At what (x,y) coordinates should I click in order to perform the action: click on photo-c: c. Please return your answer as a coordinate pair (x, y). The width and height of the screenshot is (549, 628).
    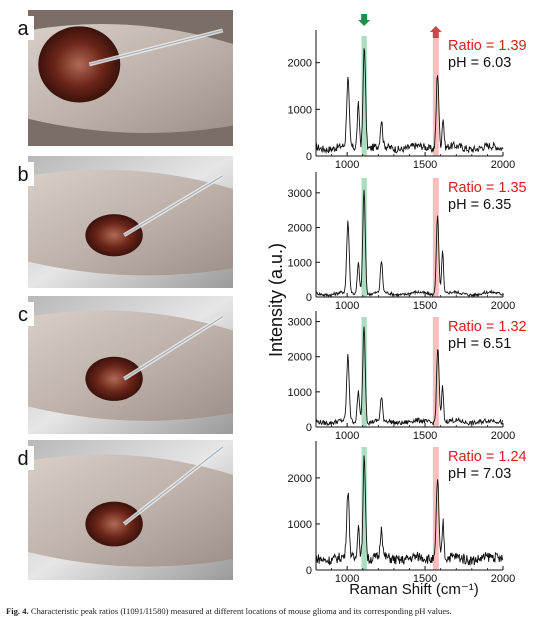
    Looking at the image, I should click on (122, 365).